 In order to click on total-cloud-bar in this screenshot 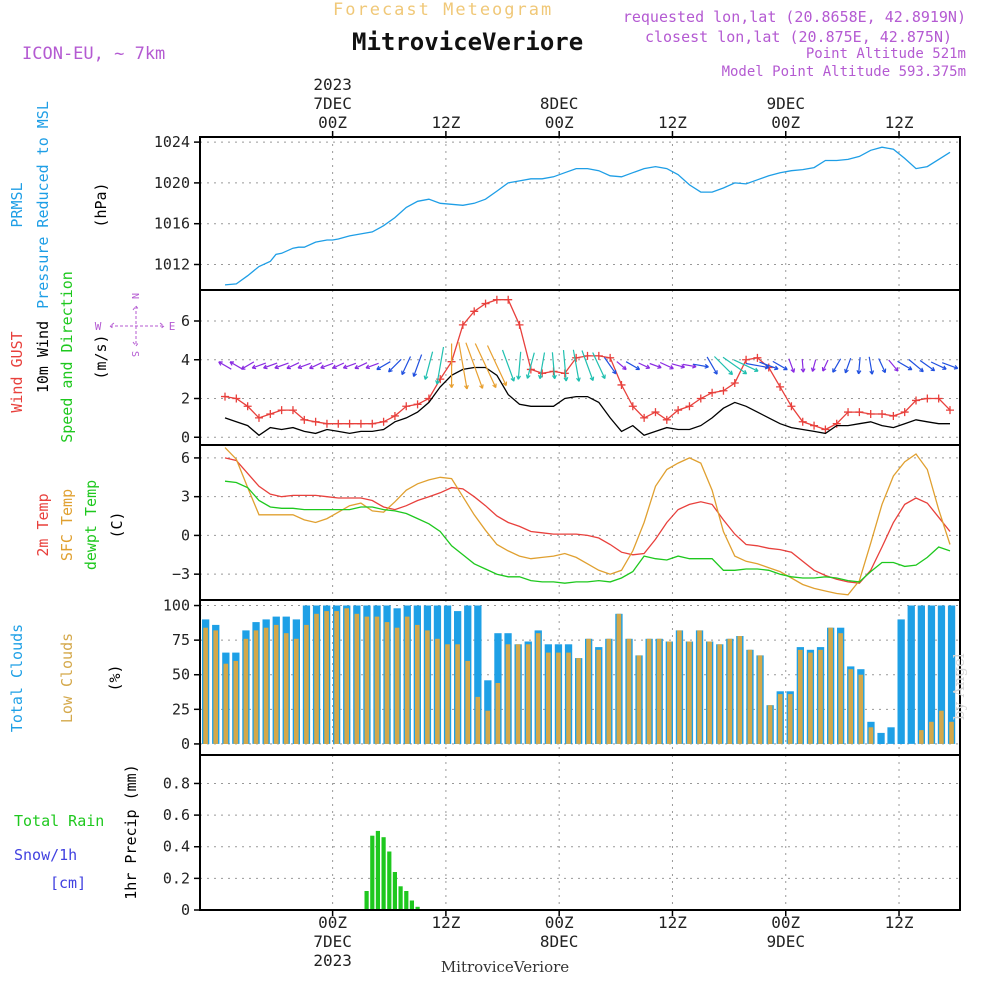, I will do `click(478, 674)`.